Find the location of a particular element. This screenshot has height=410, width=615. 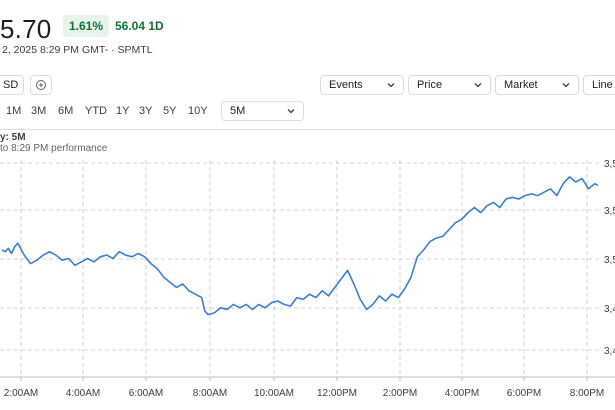

events-dropdown: Events is located at coordinates (362, 85).